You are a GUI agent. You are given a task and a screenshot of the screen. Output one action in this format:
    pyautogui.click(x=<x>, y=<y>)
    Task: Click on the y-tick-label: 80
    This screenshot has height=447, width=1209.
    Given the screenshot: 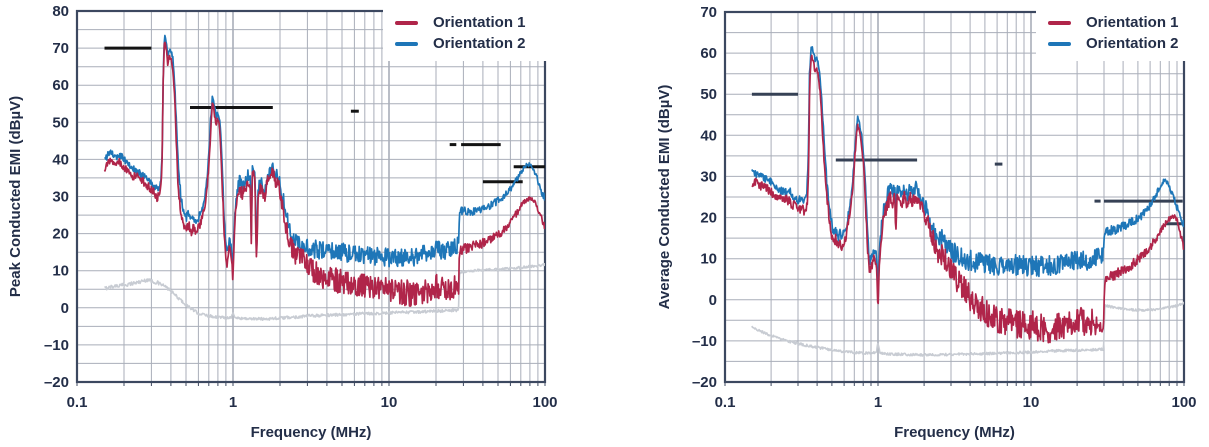 What is the action you would take?
    pyautogui.click(x=60, y=11)
    